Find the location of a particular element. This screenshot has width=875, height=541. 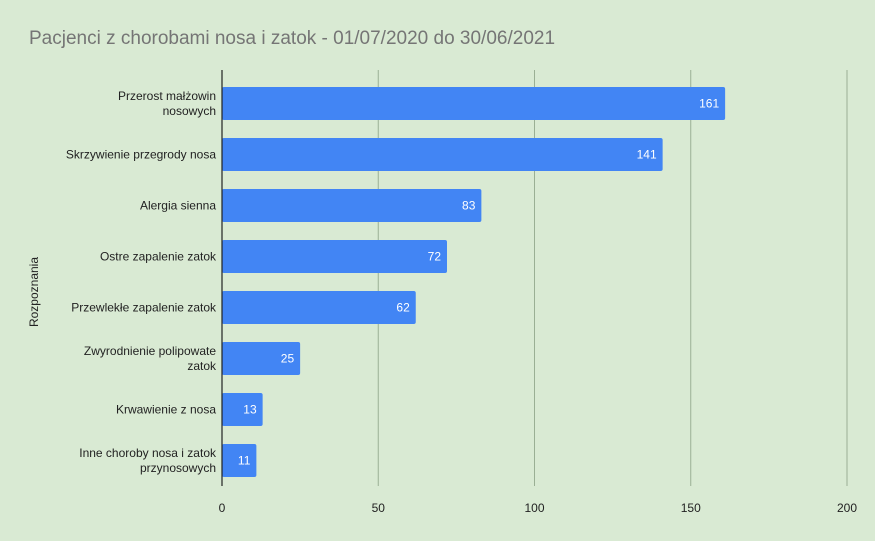

bar-data-label: 62 is located at coordinates (403, 308).